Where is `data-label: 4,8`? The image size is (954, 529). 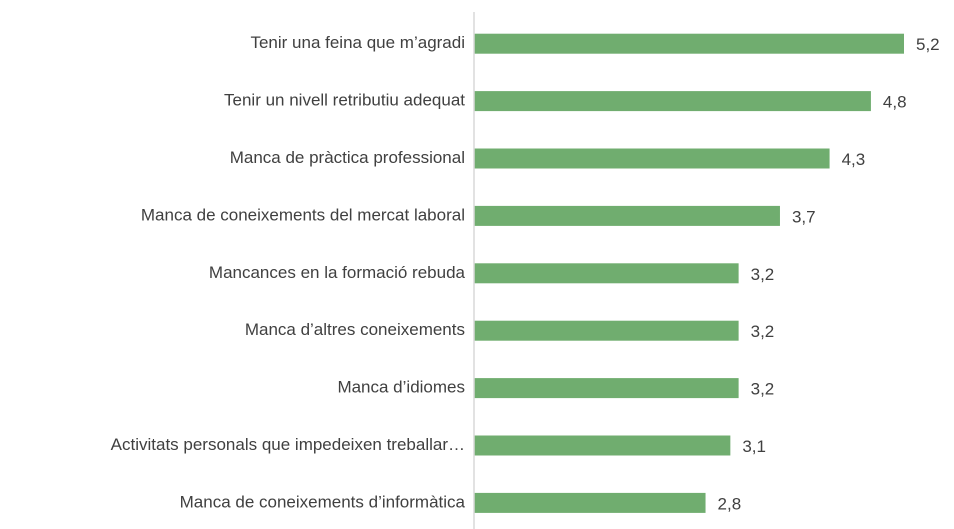 data-label: 4,8 is located at coordinates (895, 102).